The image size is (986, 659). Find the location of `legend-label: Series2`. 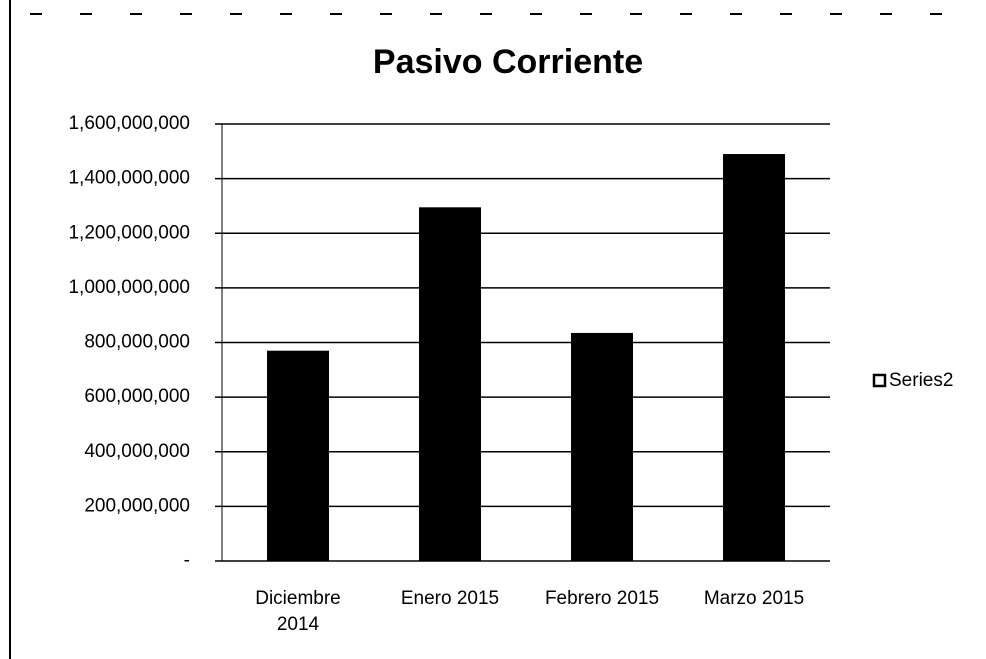

legend-label: Series2 is located at coordinates (921, 380).